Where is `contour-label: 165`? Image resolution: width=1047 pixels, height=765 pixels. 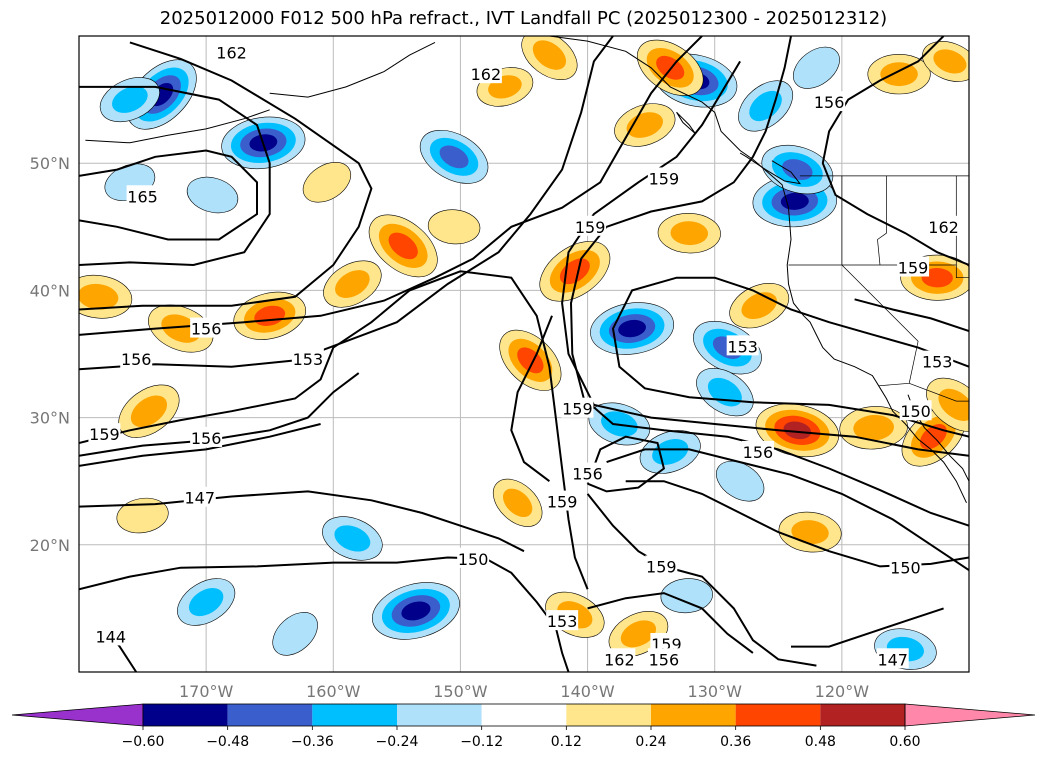
contour-label: 165 is located at coordinates (142, 196).